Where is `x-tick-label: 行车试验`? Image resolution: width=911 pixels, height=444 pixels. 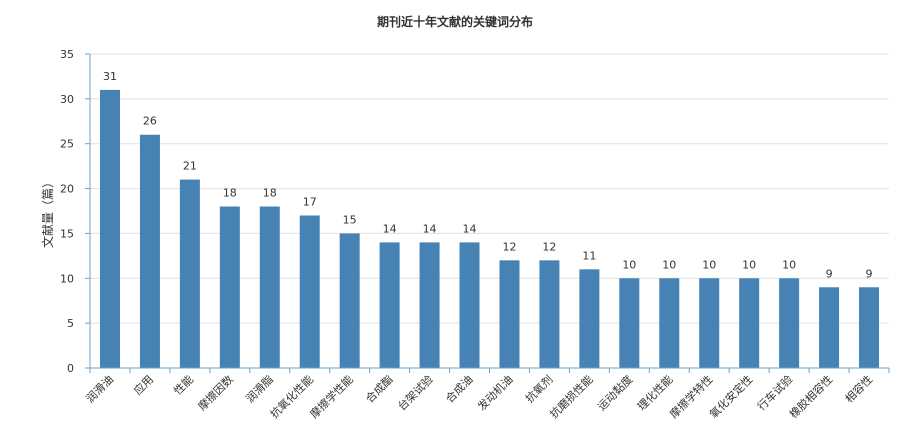 x-tick-label: 行车试验 is located at coordinates (774, 392).